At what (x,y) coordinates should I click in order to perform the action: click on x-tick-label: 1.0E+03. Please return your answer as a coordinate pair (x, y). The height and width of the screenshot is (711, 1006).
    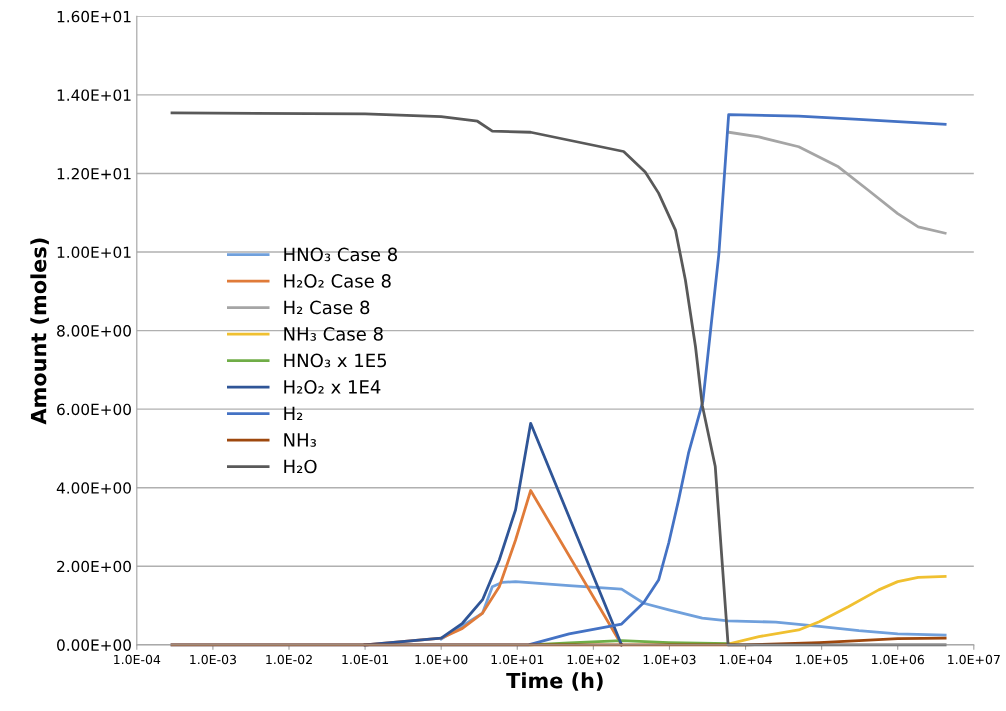
    Looking at the image, I should click on (669, 659).